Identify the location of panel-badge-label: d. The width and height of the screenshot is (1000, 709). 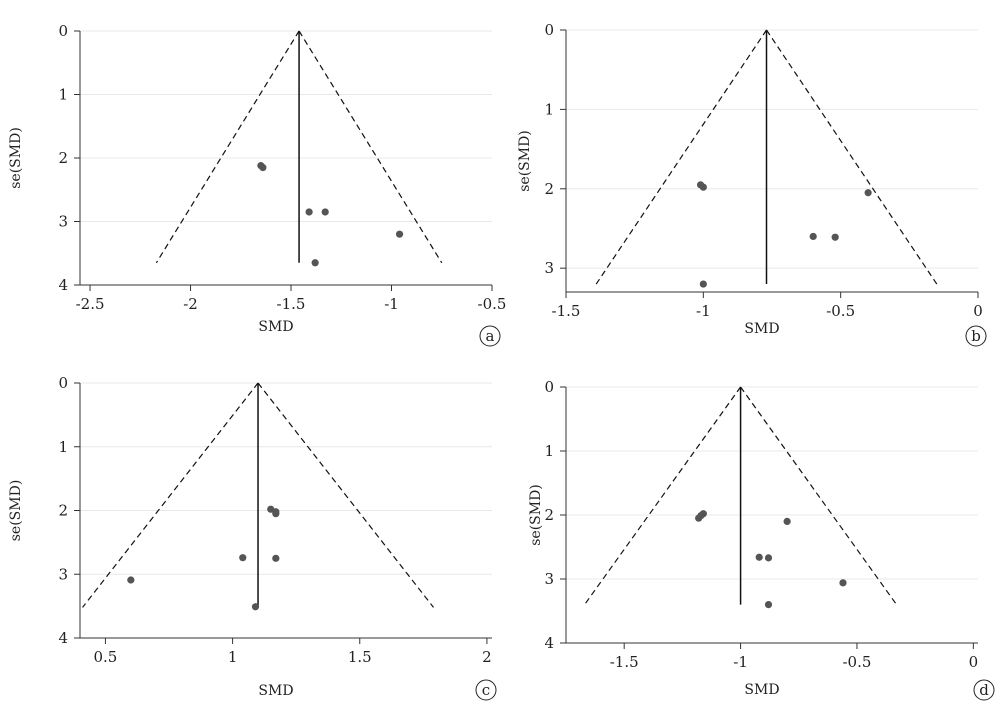
(984, 690).